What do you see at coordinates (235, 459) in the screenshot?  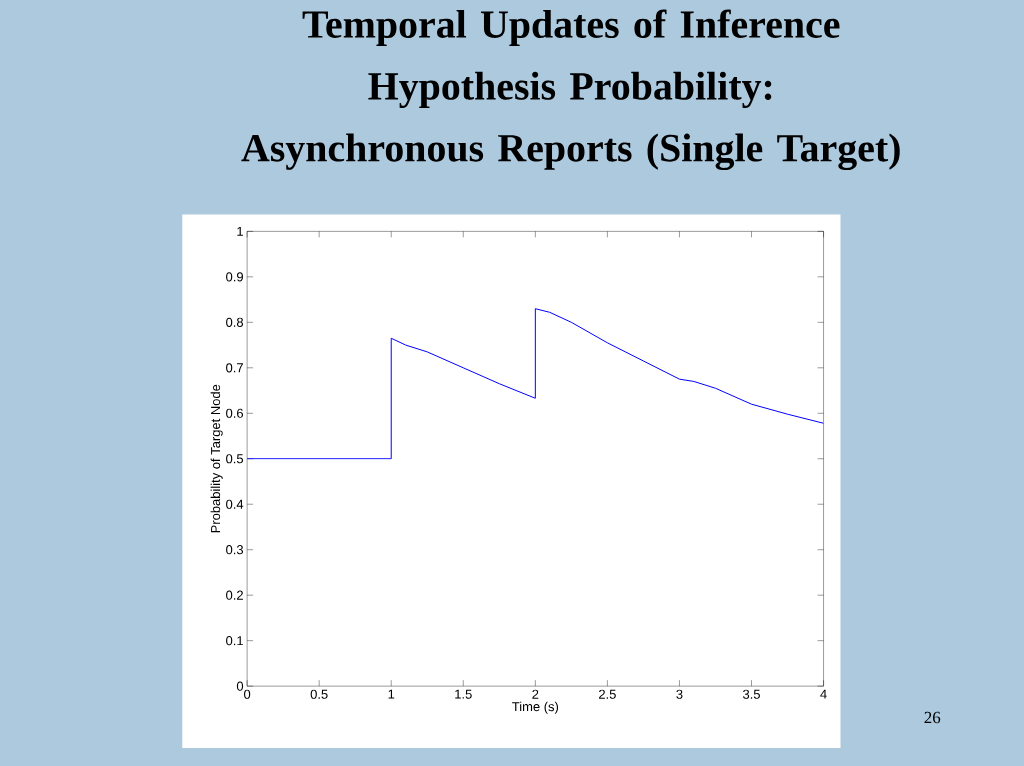 I see `y-tick-label: 0.5` at bounding box center [235, 459].